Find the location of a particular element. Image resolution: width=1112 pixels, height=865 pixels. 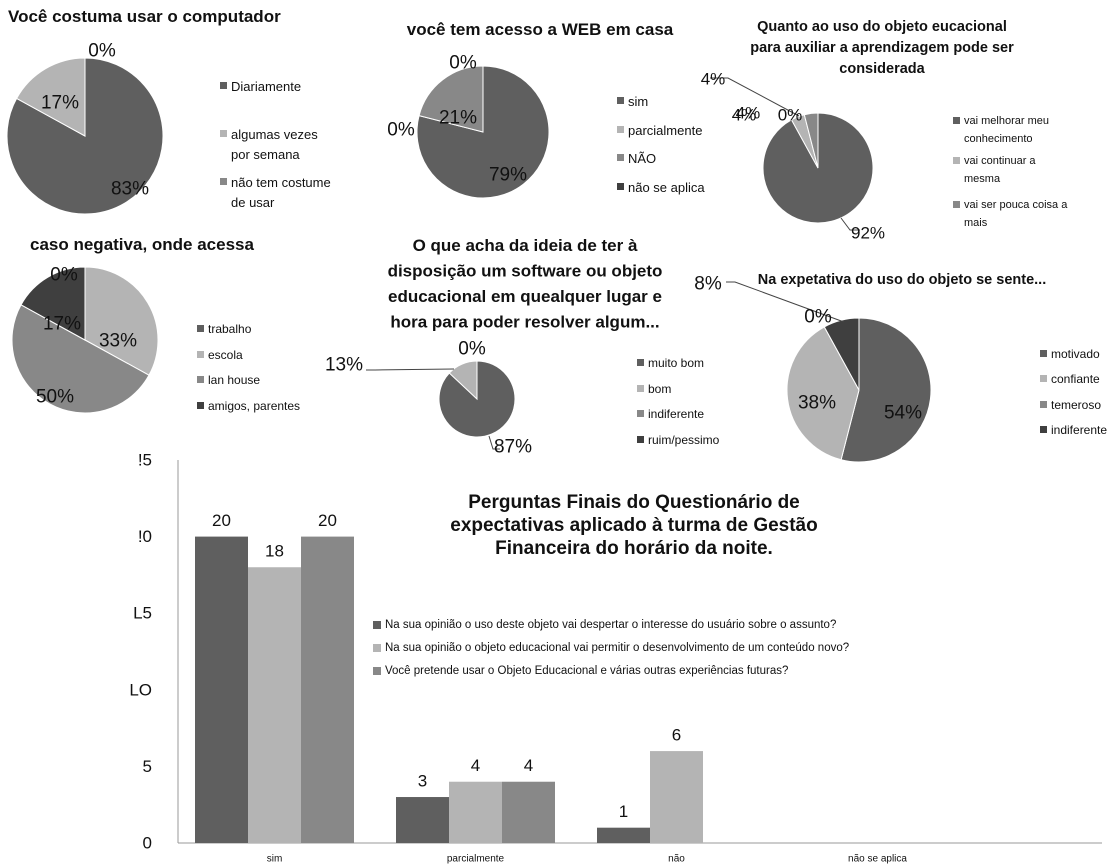

pie-computer-legend-line: algumas vezes is located at coordinates (274, 134).